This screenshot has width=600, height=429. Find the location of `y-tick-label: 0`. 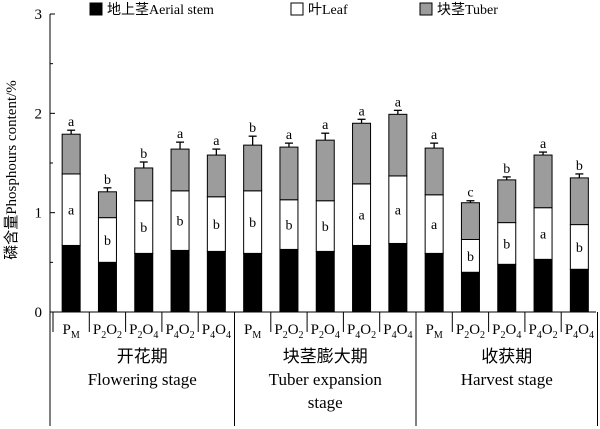

y-tick-label: 0 is located at coordinates (39, 313).